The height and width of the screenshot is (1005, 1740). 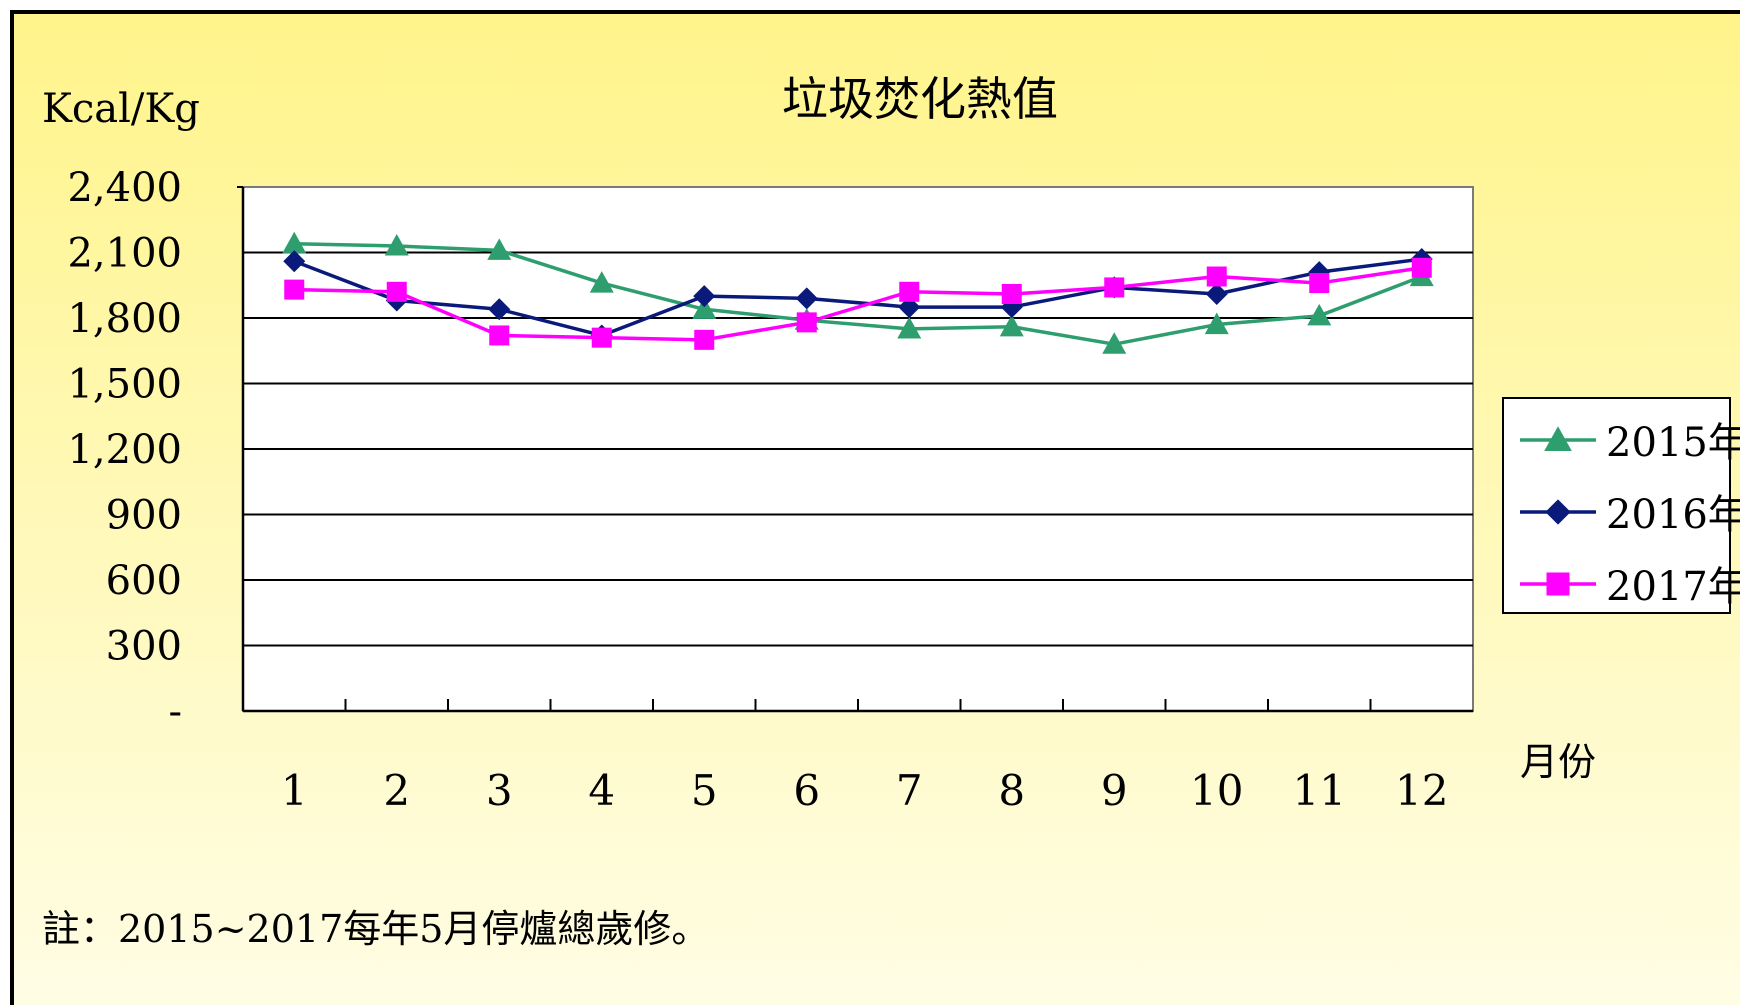 I want to click on y-tick-label: 1,500, so click(x=124, y=385).